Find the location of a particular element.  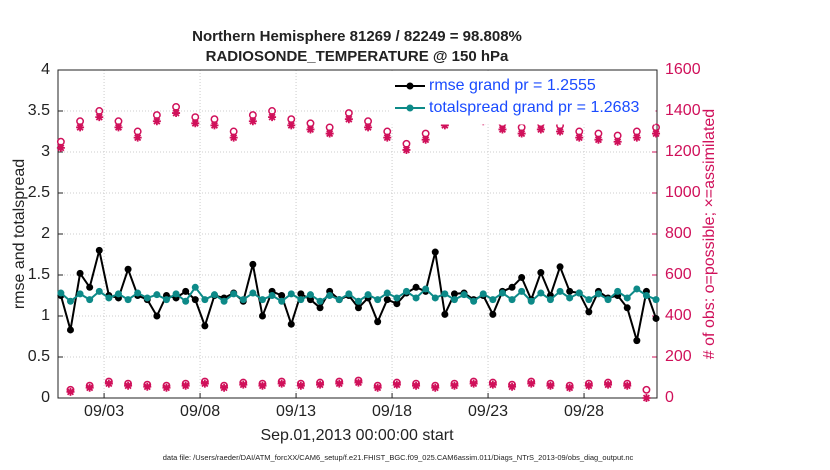

y2-tick-label: 1200 is located at coordinates (683, 151).